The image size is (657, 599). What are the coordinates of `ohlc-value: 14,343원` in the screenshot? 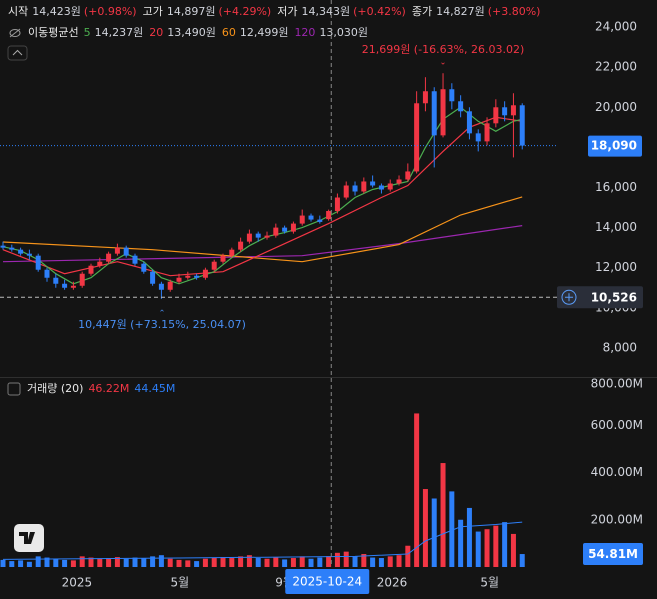 It's located at (325, 11).